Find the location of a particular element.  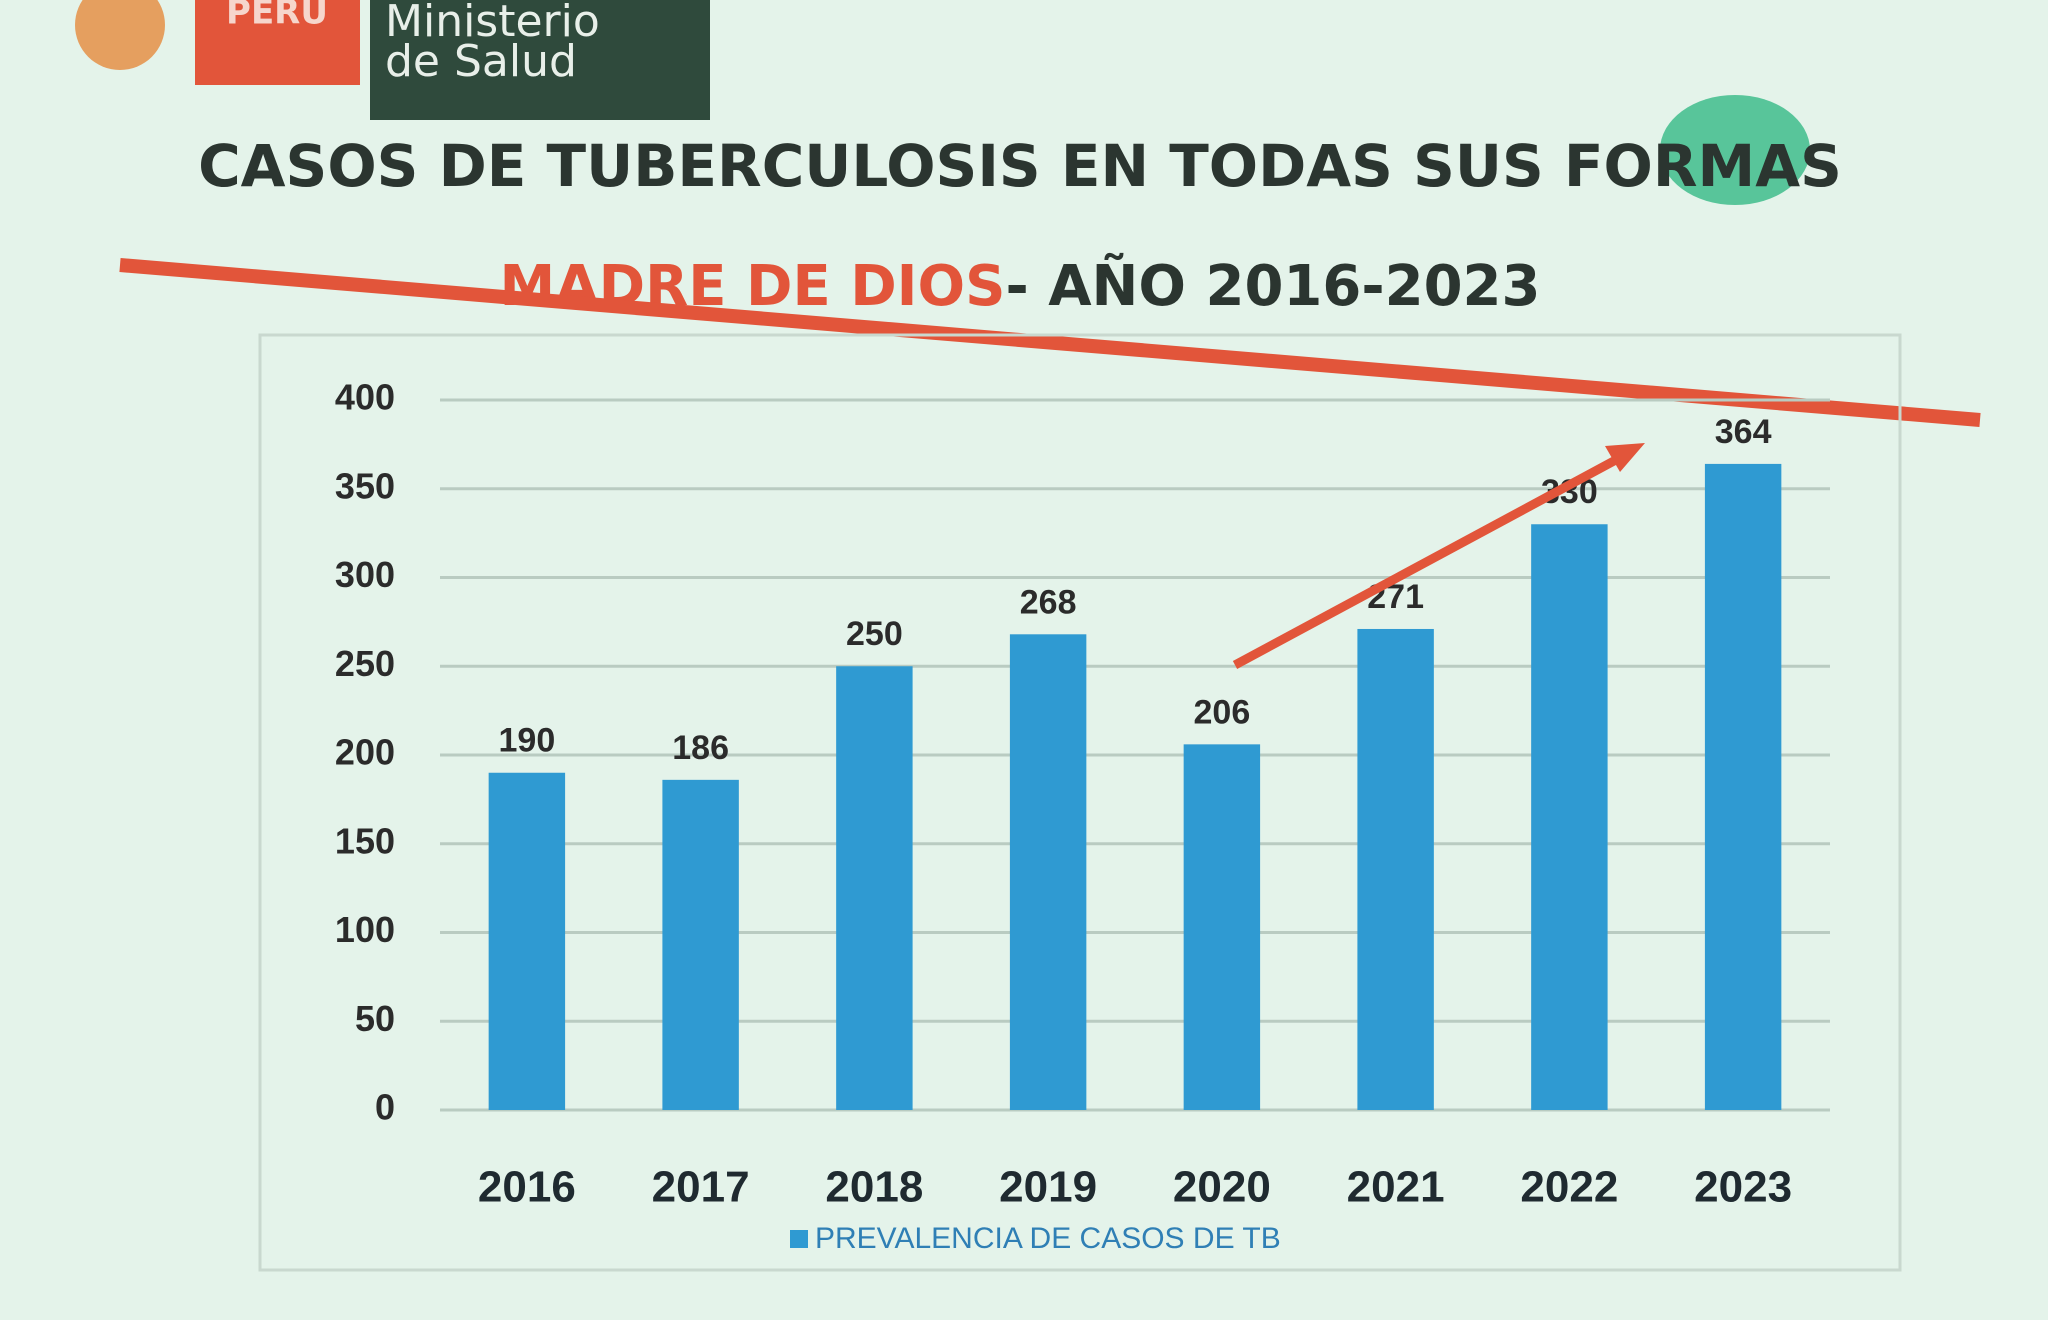

header-ministry: de Salud is located at coordinates (481, 61).